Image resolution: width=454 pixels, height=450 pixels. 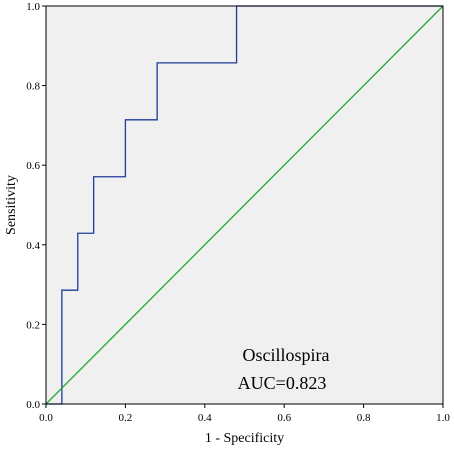 I want to click on y-tick-label: 0.6, so click(x=33, y=166).